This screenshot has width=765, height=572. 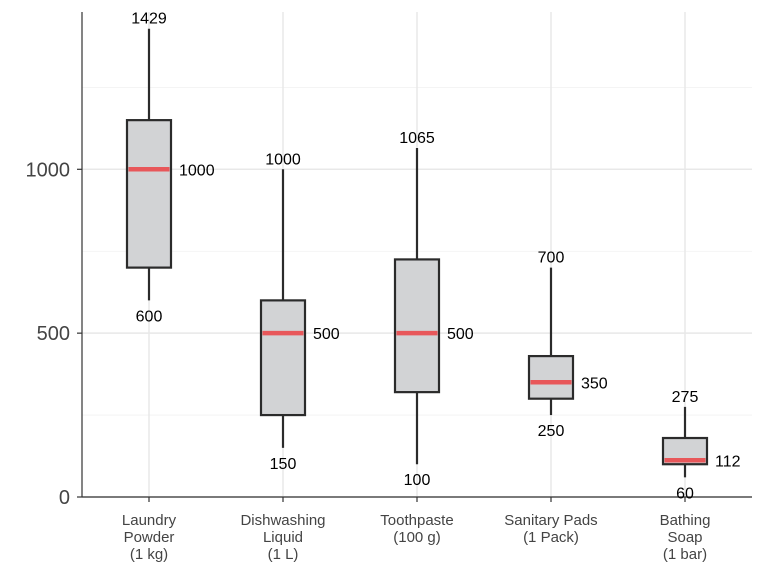 I want to click on max-label: 1429, so click(x=149, y=19).